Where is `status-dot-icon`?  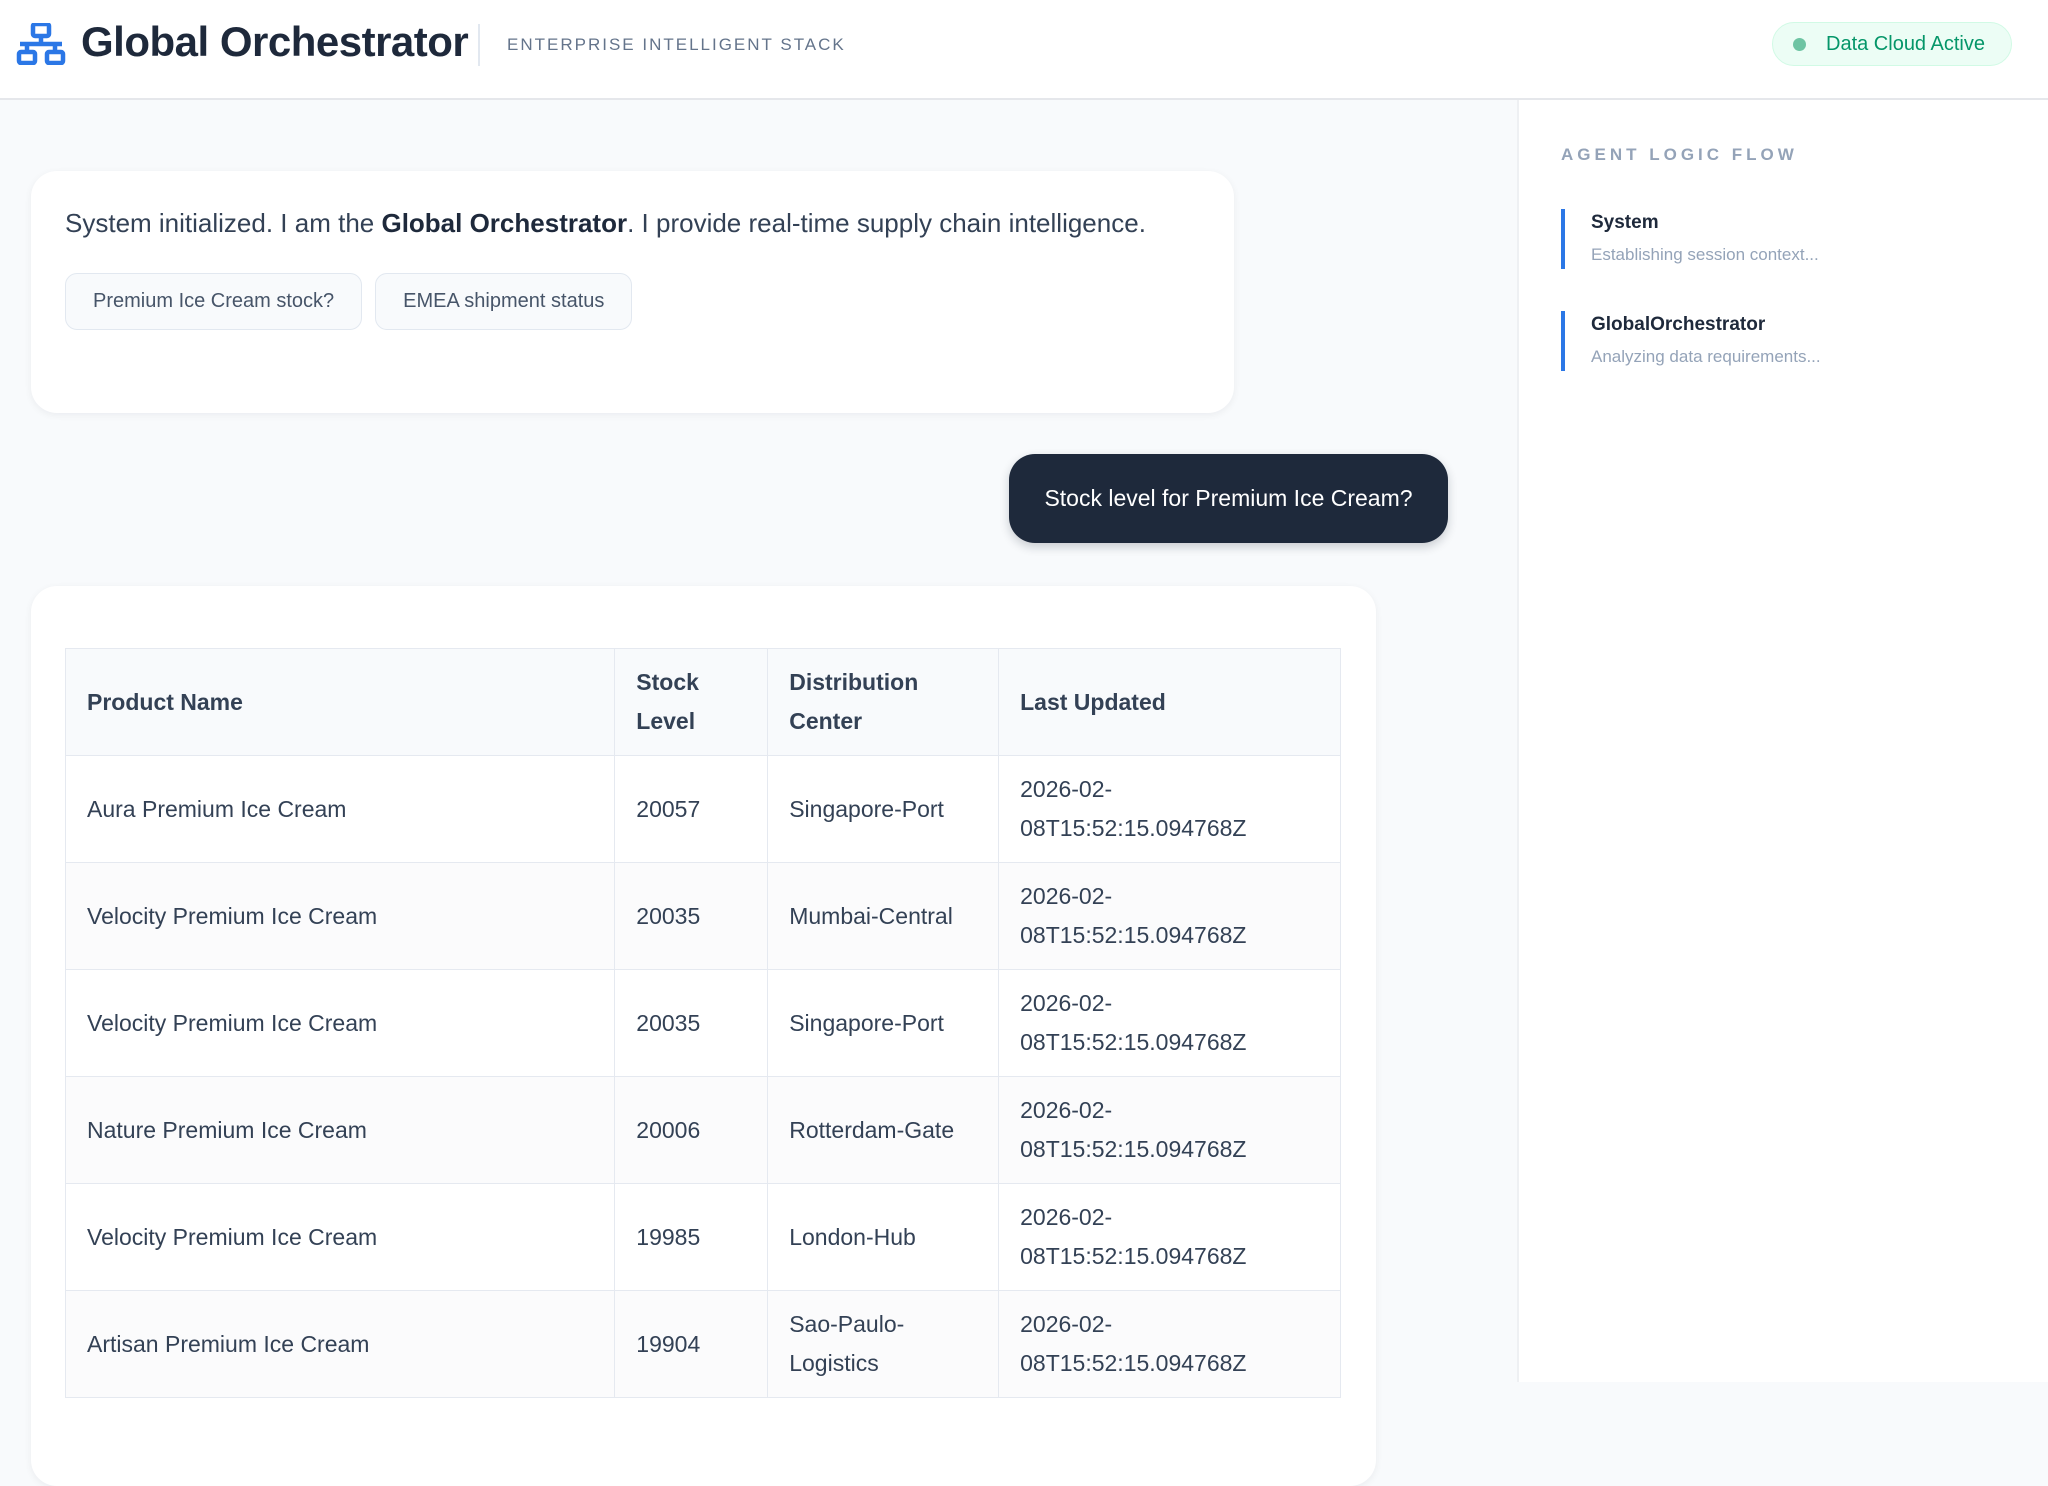 status-dot-icon is located at coordinates (1799, 44).